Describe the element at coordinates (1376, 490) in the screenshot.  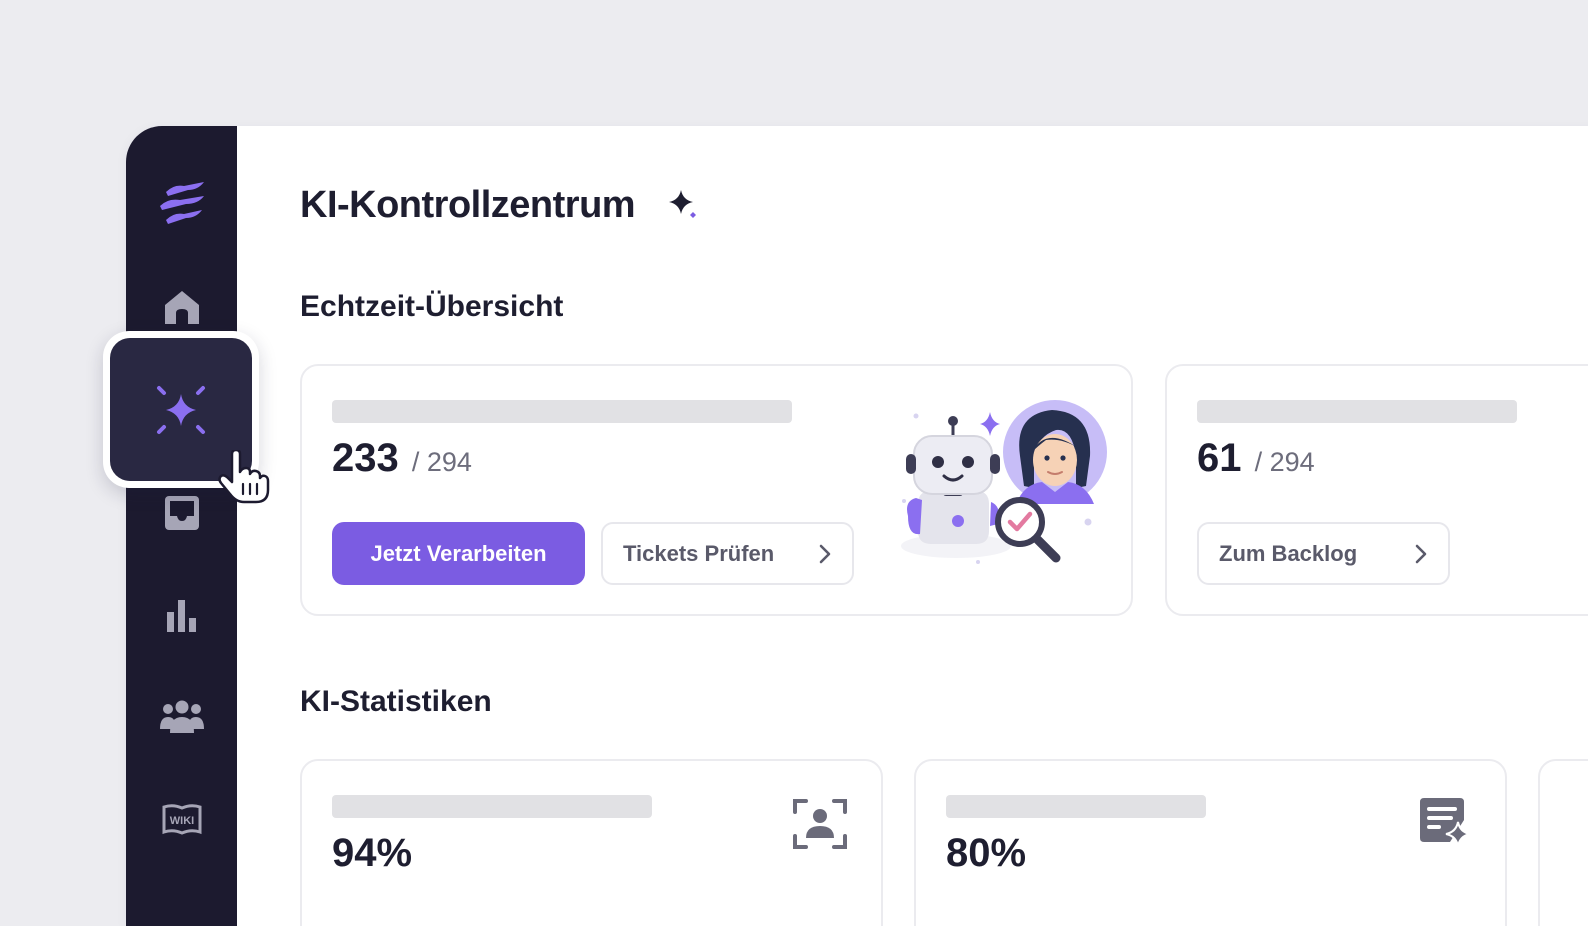
I see `backlog-card: 61 / 294 Zum Backlog` at that location.